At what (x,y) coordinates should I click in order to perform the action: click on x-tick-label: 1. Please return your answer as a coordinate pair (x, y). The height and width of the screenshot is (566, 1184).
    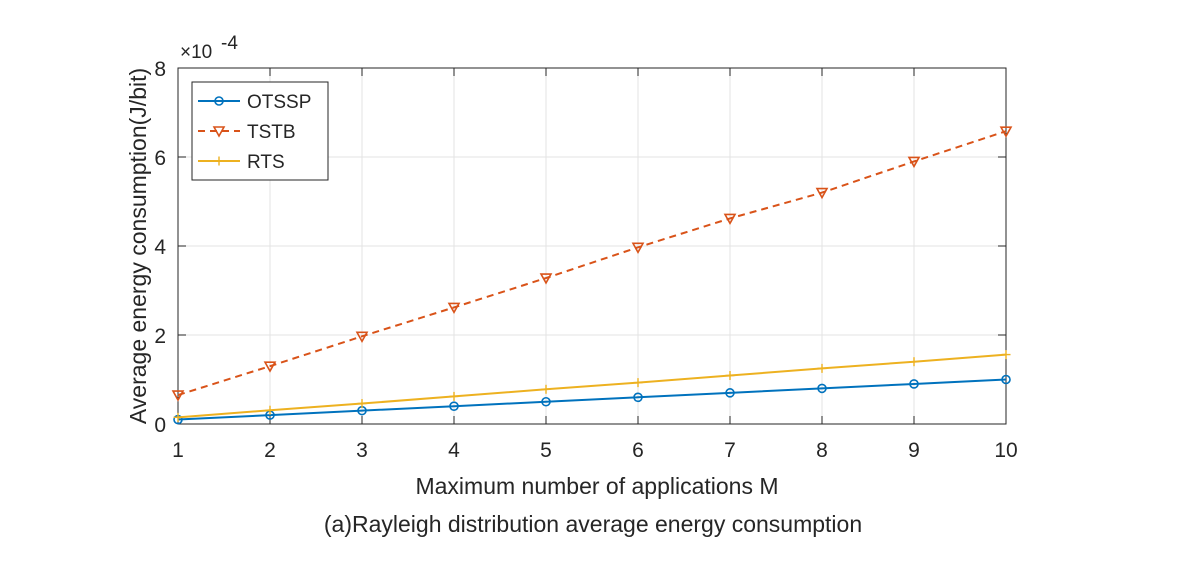
    Looking at the image, I should click on (178, 450).